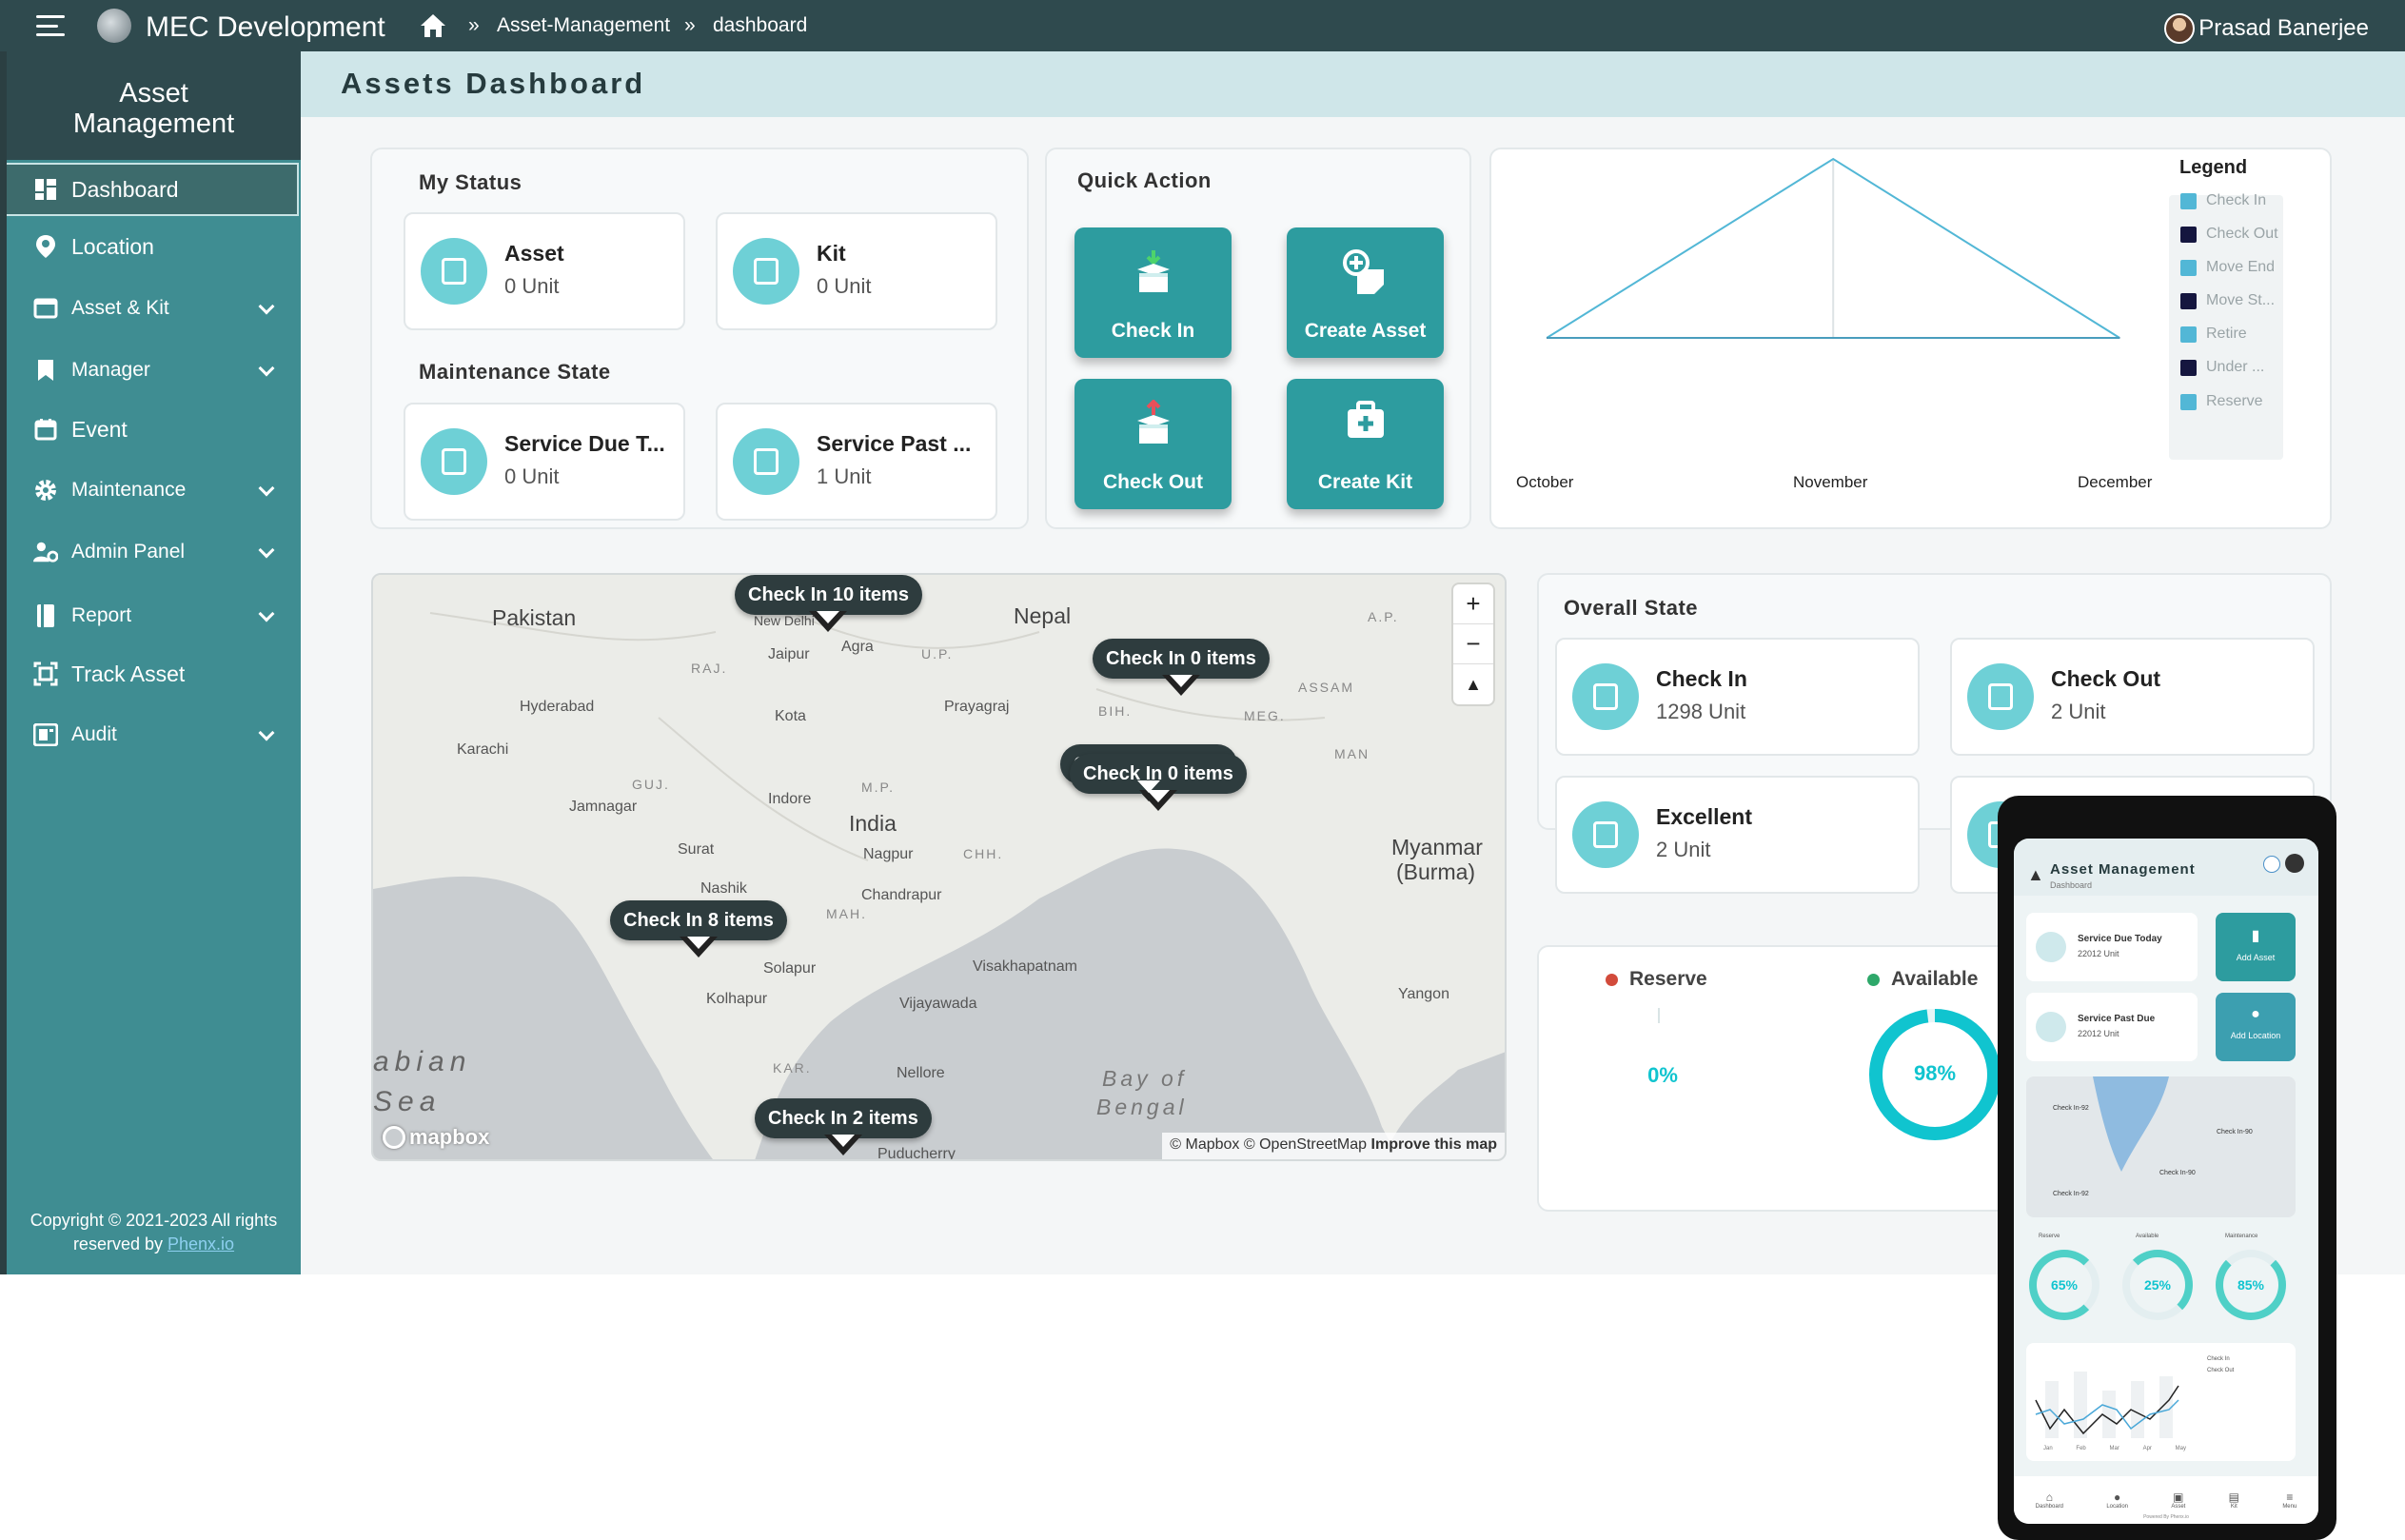  What do you see at coordinates (2255, 1014) in the screenshot?
I see `phone-location-icon: ●` at bounding box center [2255, 1014].